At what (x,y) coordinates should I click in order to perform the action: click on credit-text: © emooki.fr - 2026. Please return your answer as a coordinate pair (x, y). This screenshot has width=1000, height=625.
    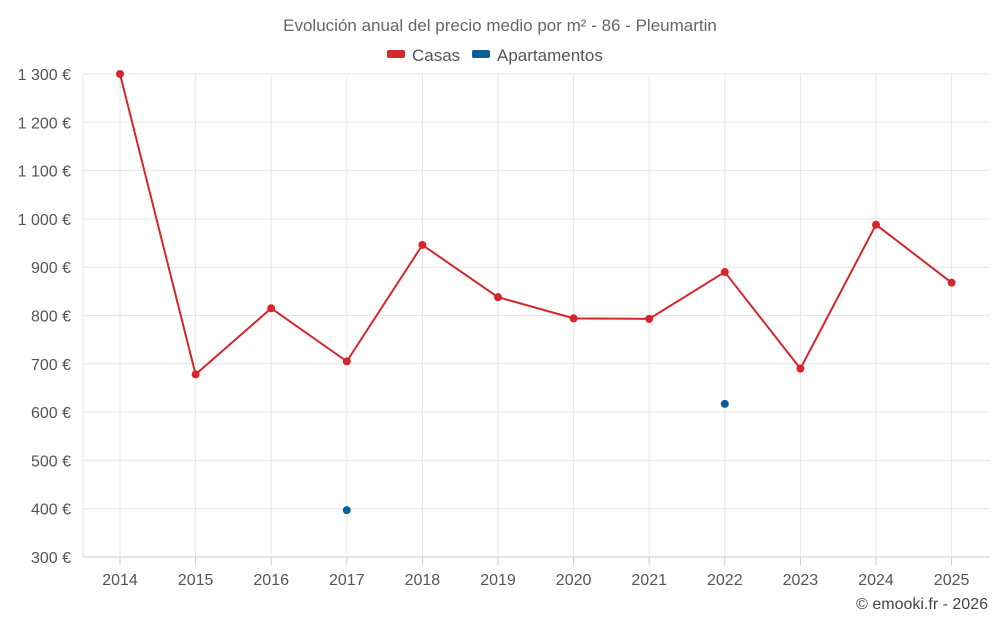
    Looking at the image, I should click on (922, 604).